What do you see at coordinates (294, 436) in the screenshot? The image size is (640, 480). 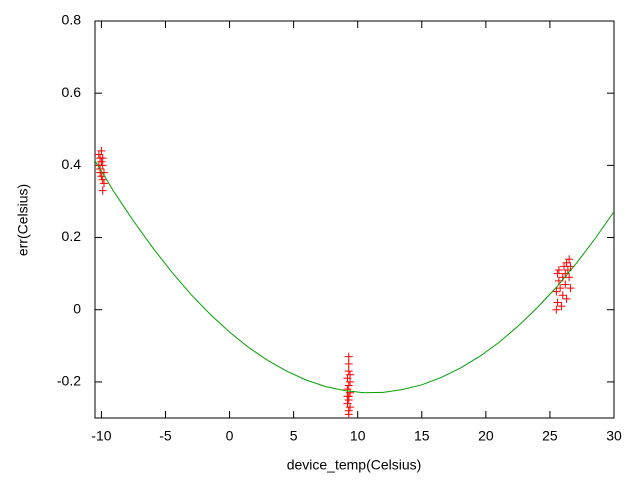 I see `x-tick-label: 5` at bounding box center [294, 436].